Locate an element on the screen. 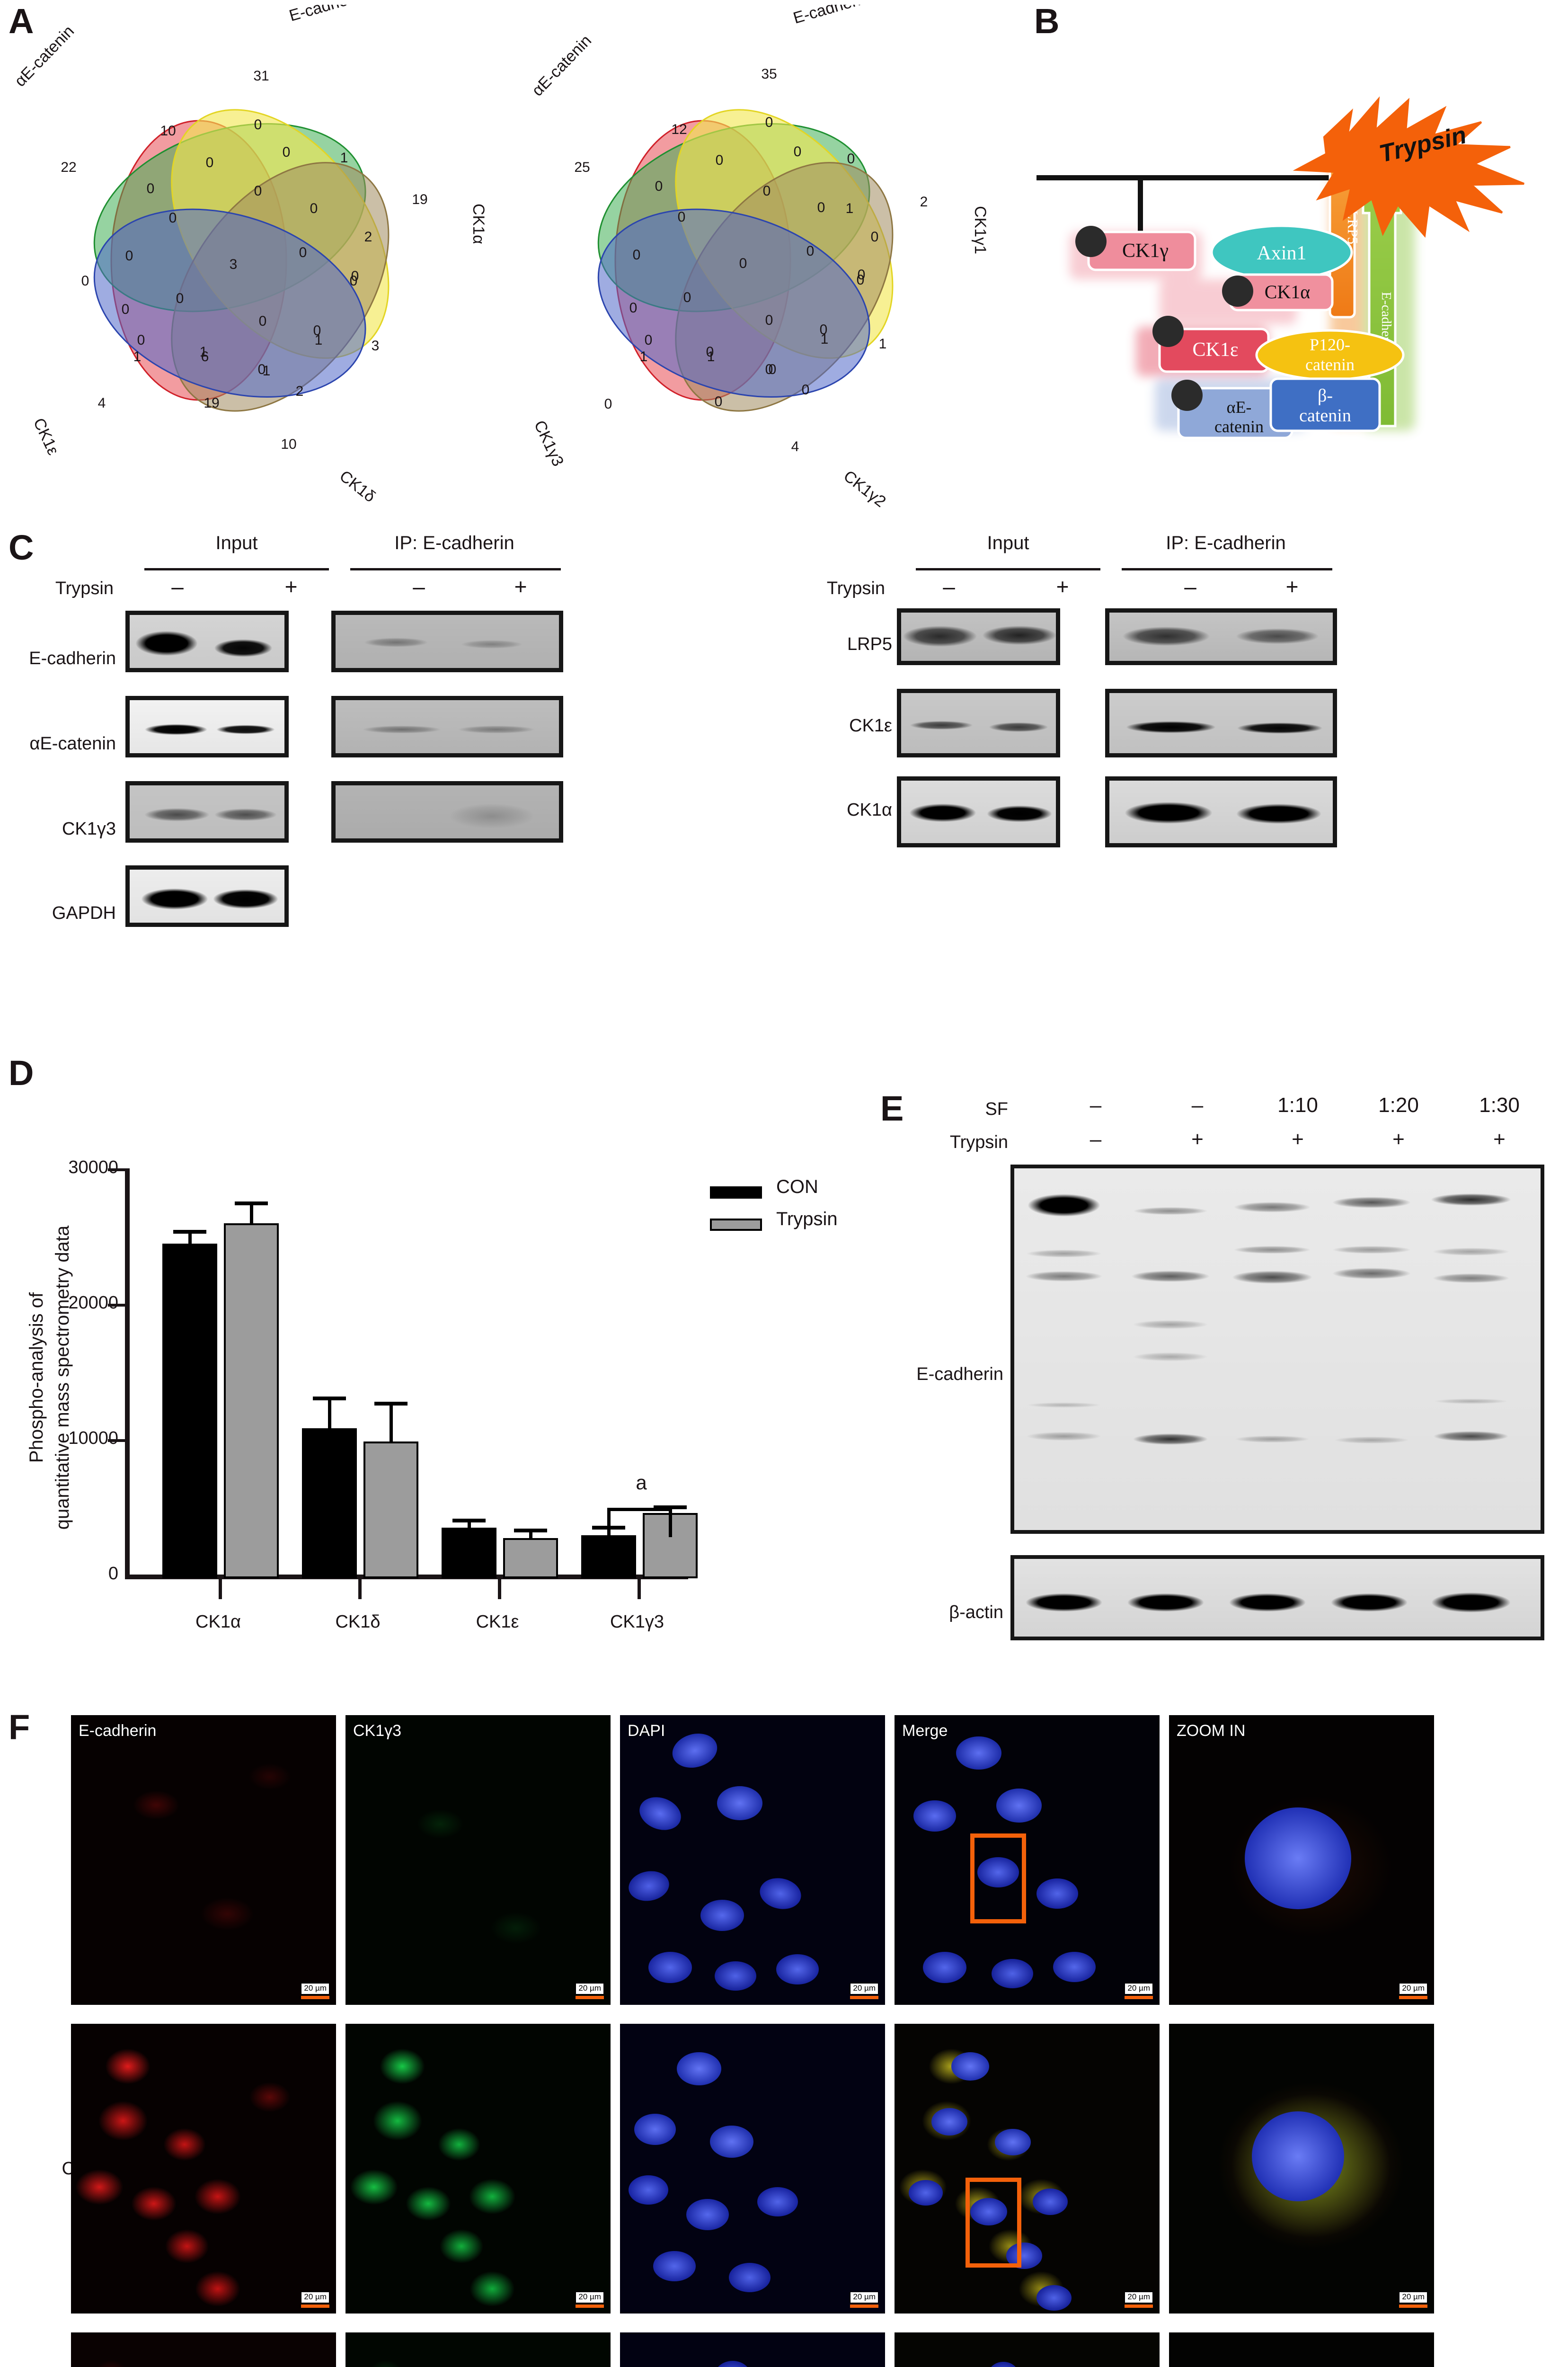 The height and width of the screenshot is (2367, 1568). venn-left-label-ck1d: CK1δ is located at coordinates (358, 486).